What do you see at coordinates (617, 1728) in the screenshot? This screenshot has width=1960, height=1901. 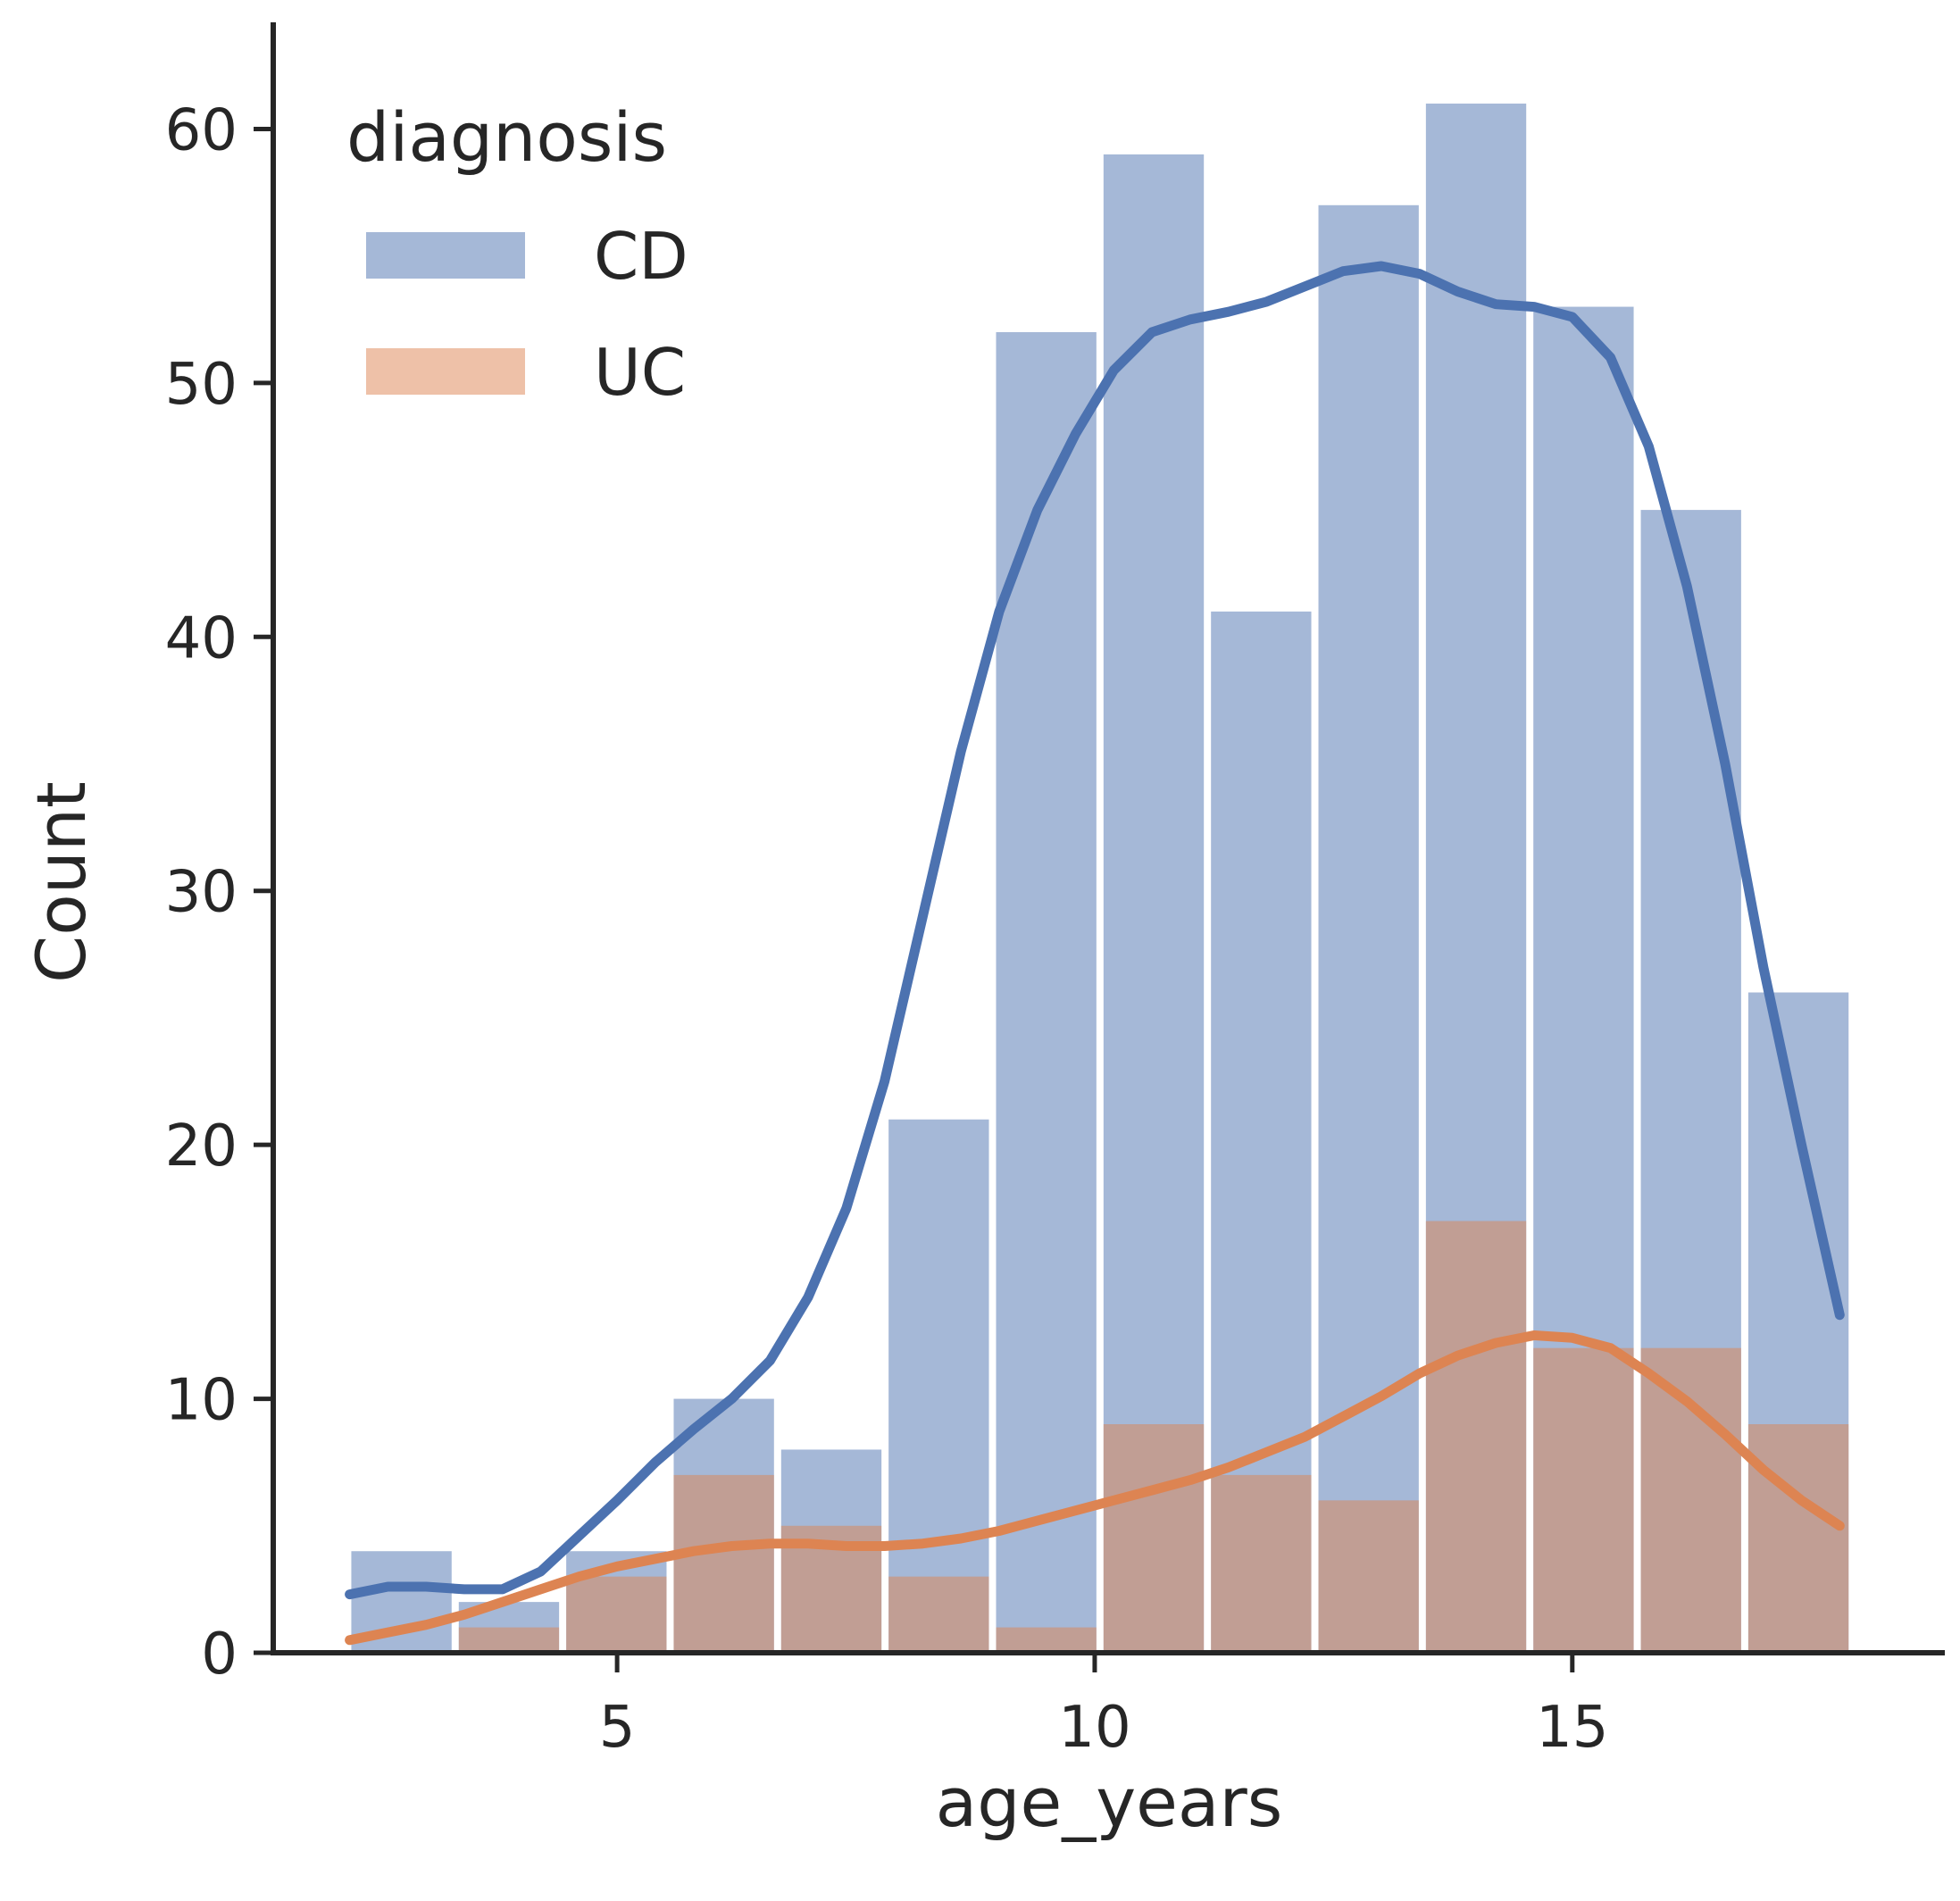 I see `x-tick-label-5: 5` at bounding box center [617, 1728].